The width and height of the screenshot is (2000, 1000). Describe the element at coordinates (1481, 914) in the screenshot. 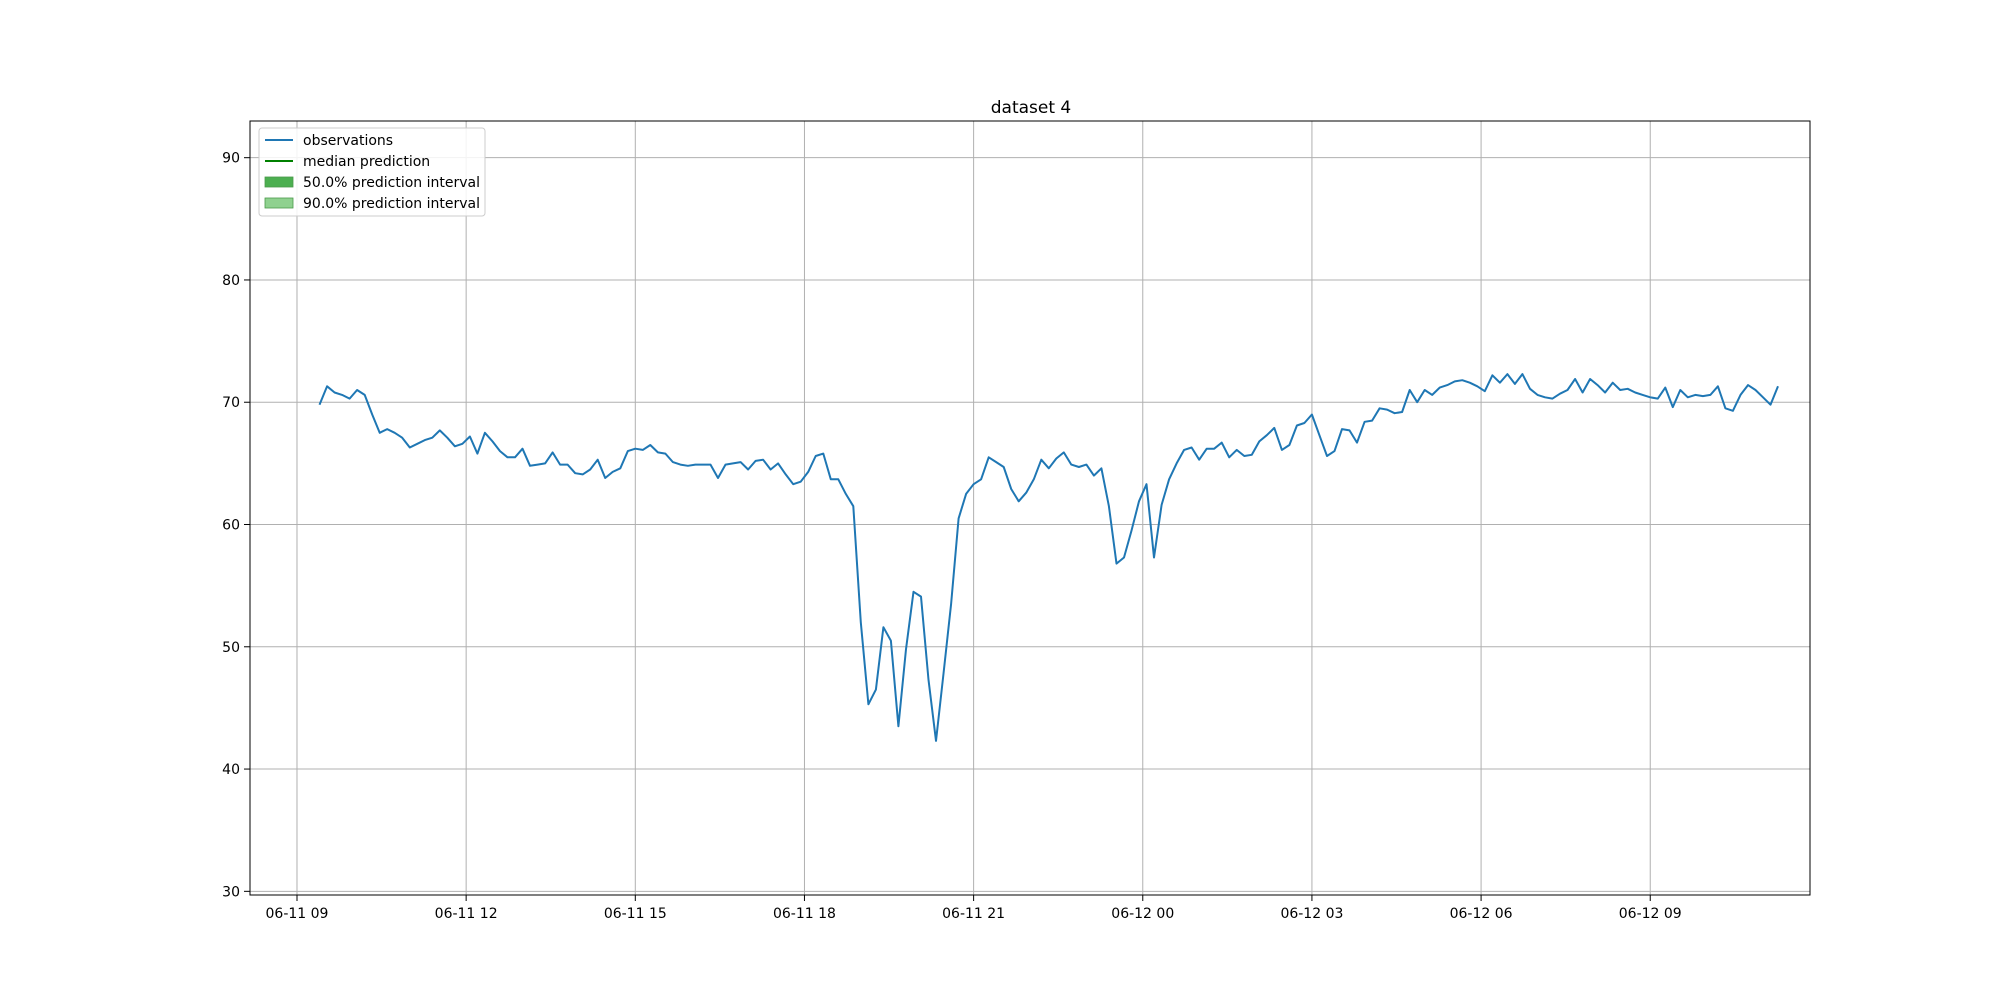

I see `x-tick-label: 06-12 06` at that location.